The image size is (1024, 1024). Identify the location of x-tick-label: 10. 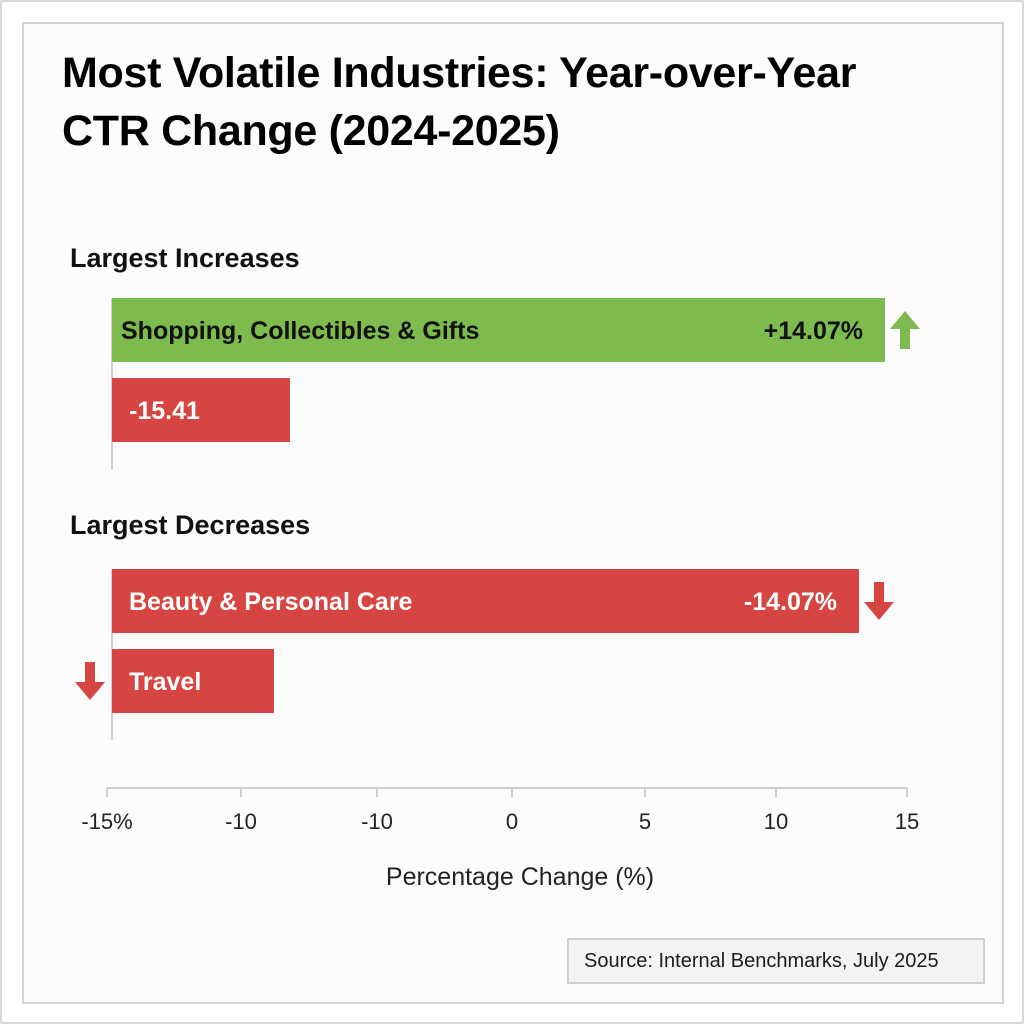
(776, 821).